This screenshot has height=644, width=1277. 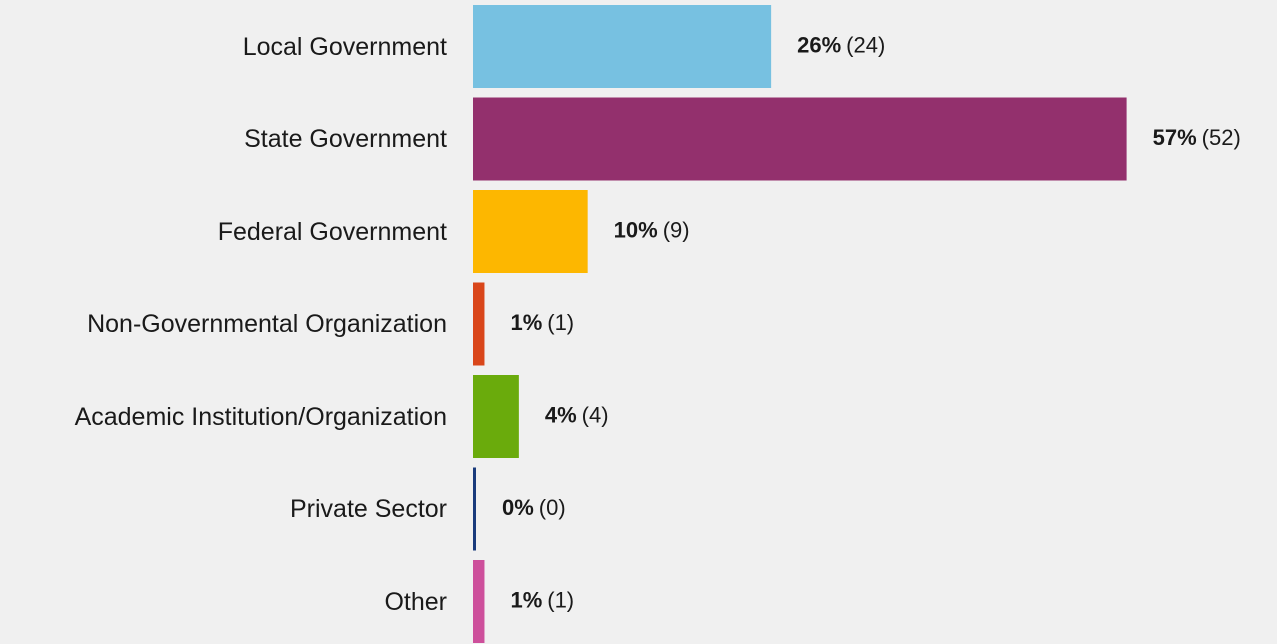 What do you see at coordinates (676, 229) in the screenshot?
I see `count-label: (9)` at bounding box center [676, 229].